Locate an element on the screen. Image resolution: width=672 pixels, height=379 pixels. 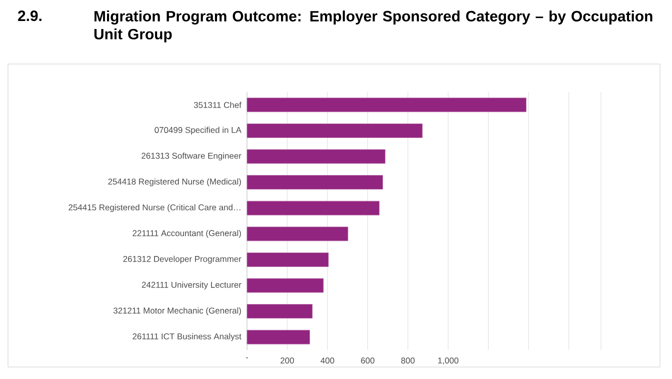
x-tick-label: 200 is located at coordinates (287, 361).